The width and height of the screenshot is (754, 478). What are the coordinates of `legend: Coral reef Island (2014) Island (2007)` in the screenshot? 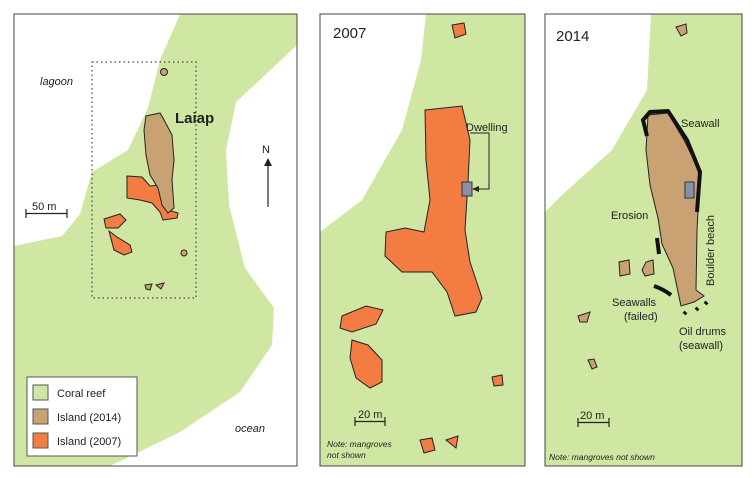 It's located at (82, 416).